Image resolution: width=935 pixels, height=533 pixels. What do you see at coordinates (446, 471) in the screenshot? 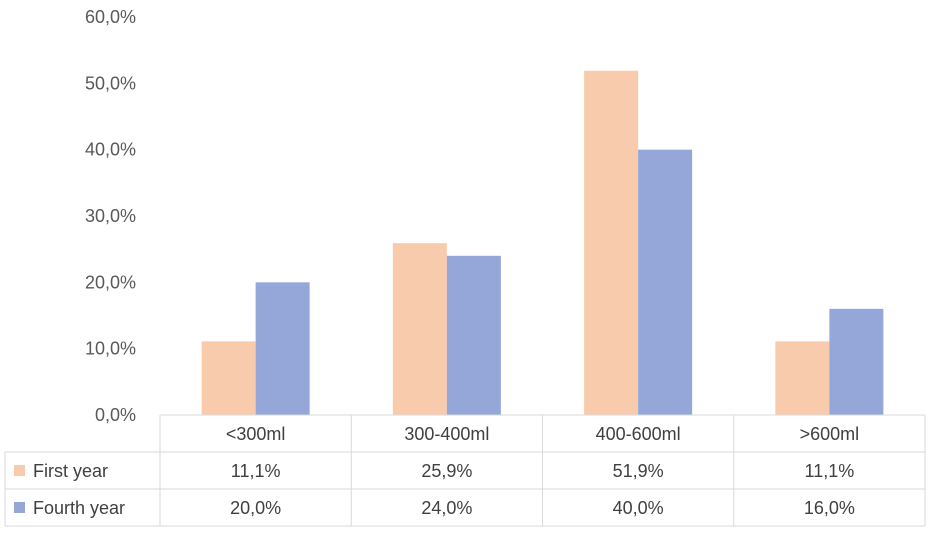
I see `data-label: 25,9%` at bounding box center [446, 471].